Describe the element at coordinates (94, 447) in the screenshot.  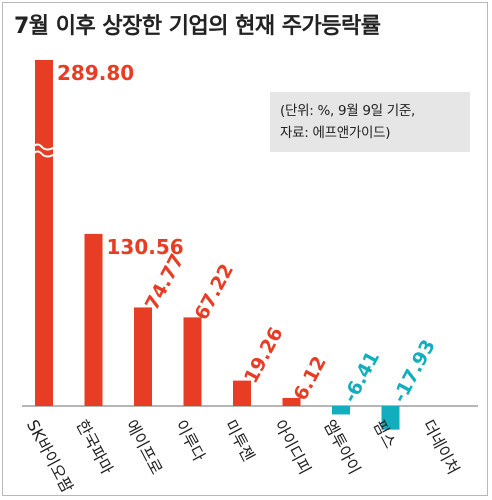
I see `category-label: 한국파마` at that location.